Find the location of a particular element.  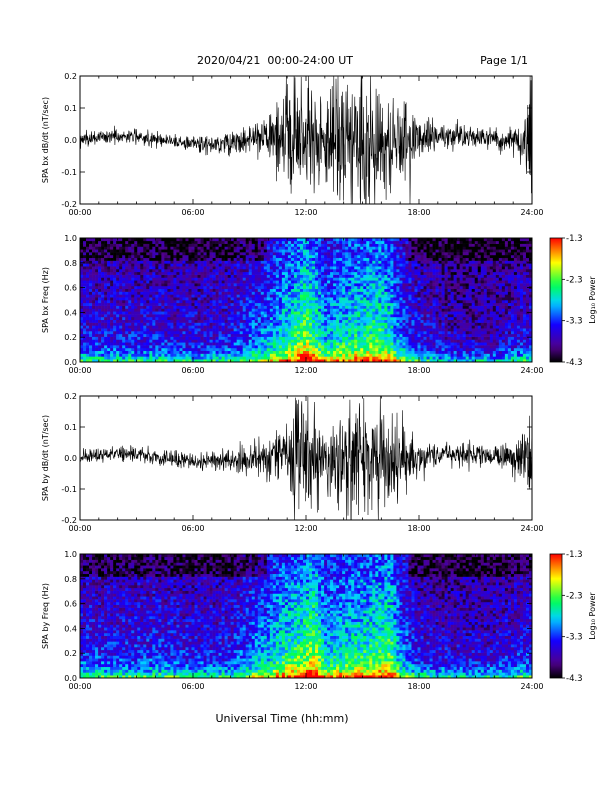

date-range-title: 2020/04/21 00:00-24:00 UT is located at coordinates (275, 60).